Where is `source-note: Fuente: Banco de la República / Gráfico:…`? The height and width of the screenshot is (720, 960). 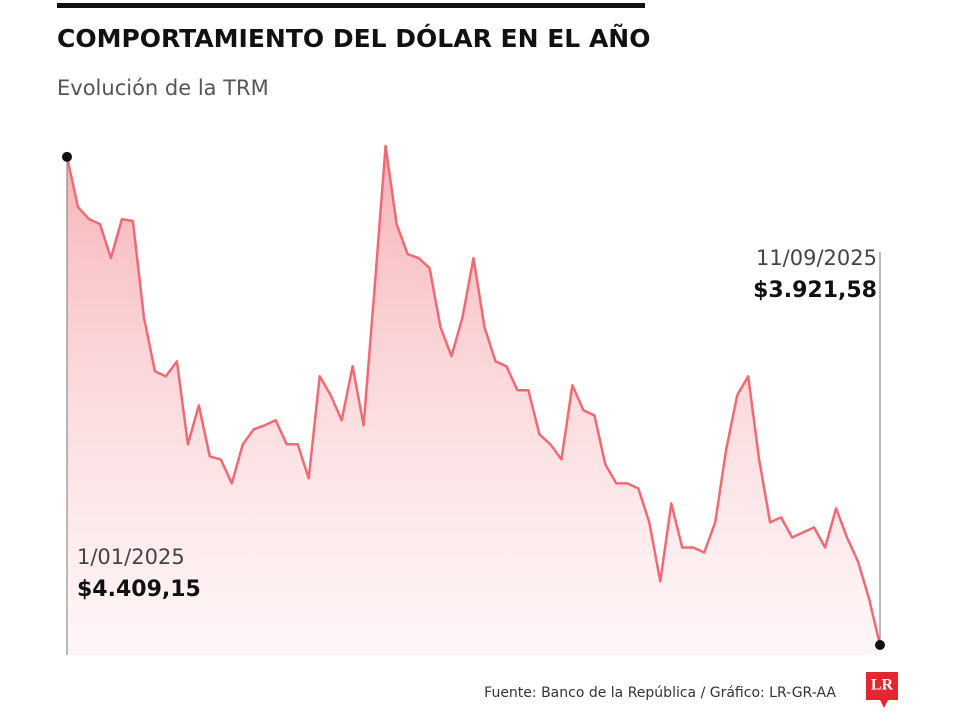 source-note: Fuente: Banco de la República / Gráfico:… is located at coordinates (660, 693).